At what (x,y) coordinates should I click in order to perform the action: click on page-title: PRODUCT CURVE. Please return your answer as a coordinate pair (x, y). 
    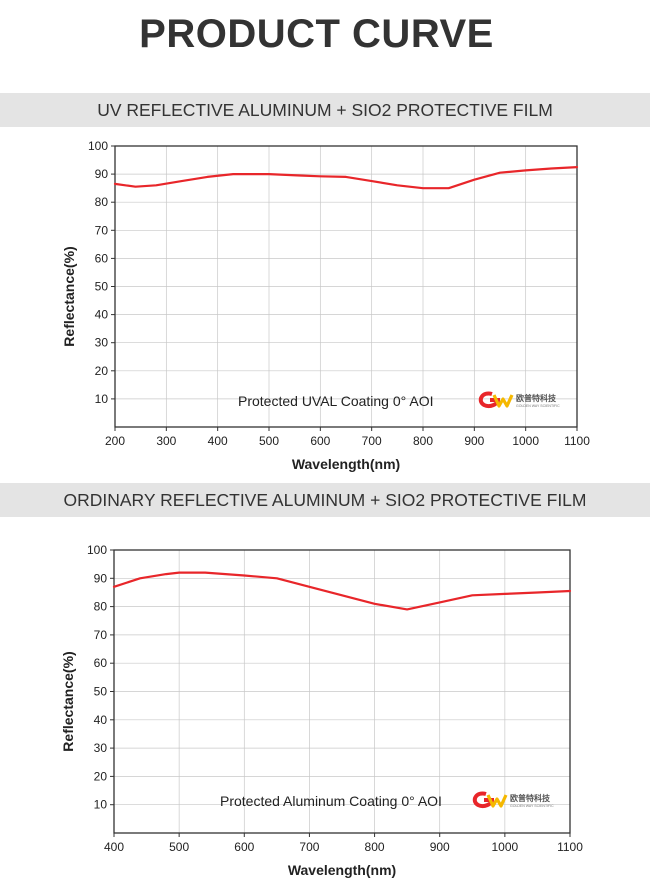
    Looking at the image, I should click on (316, 34).